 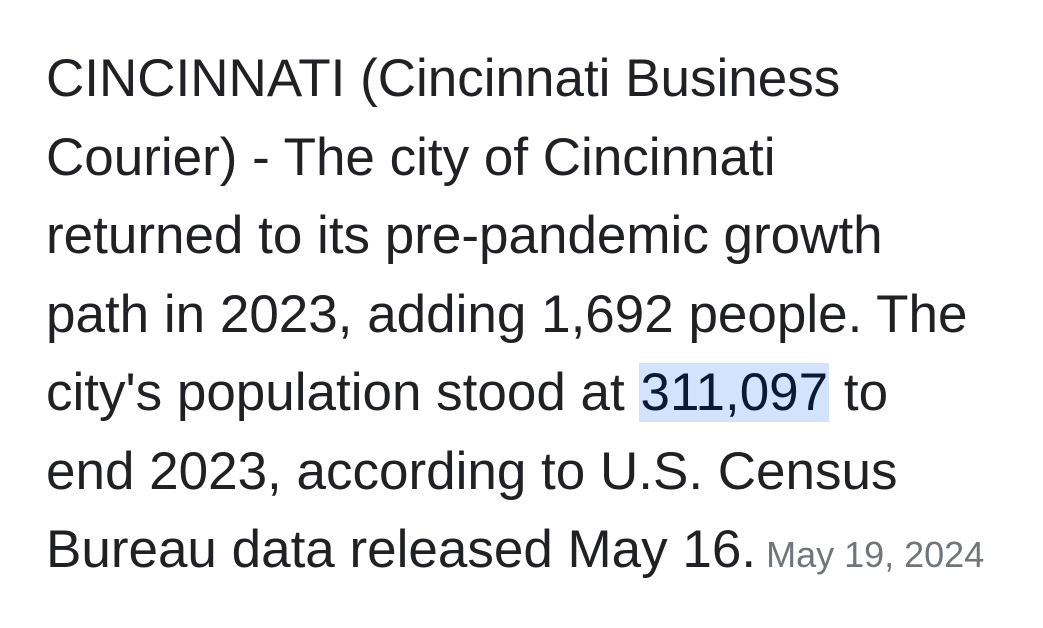 I want to click on snippet-text: to, so click(x=859, y=392).